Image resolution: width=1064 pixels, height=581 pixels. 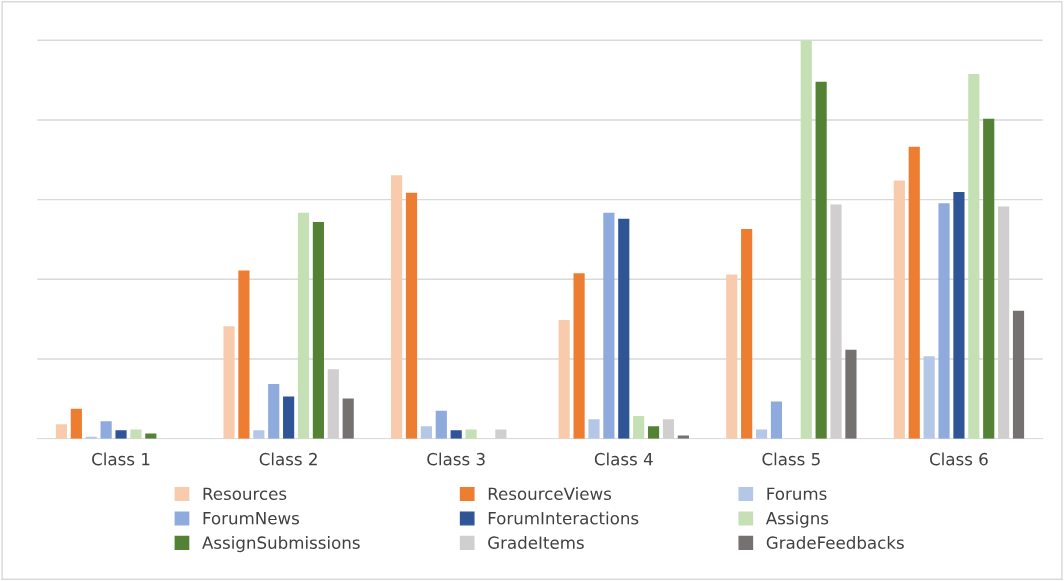 What do you see at coordinates (245, 494) in the screenshot?
I see `legend-label: Resources` at bounding box center [245, 494].